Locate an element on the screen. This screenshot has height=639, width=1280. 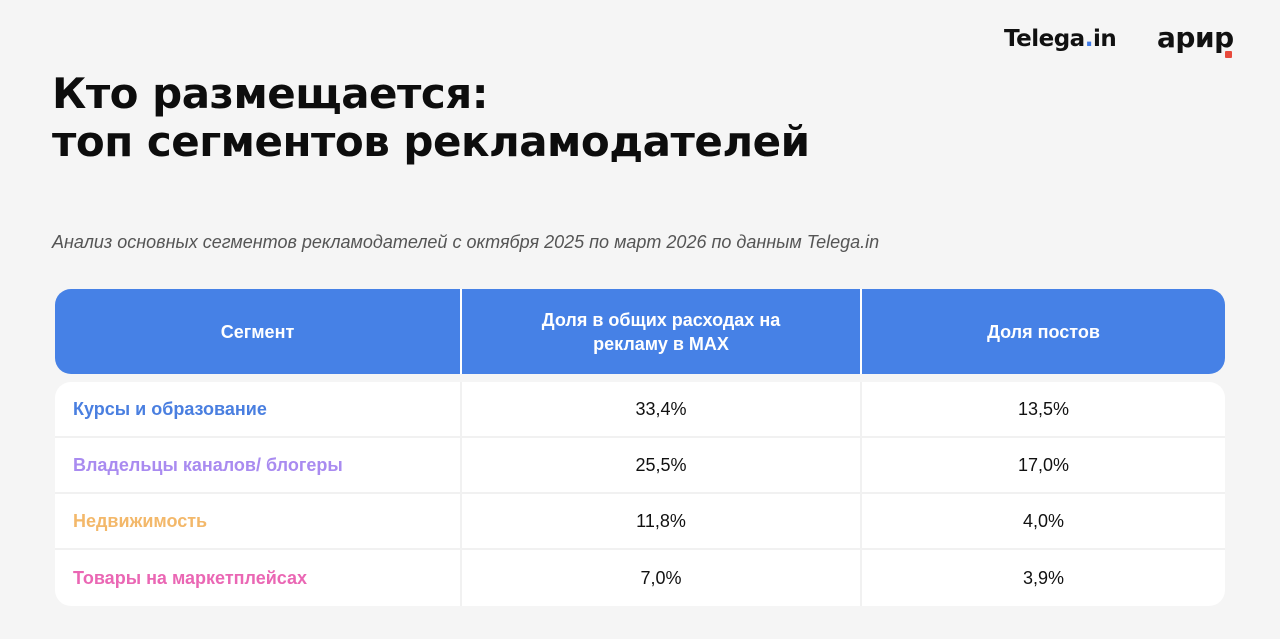
telega-logo-suffix: in is located at coordinates (1104, 39).